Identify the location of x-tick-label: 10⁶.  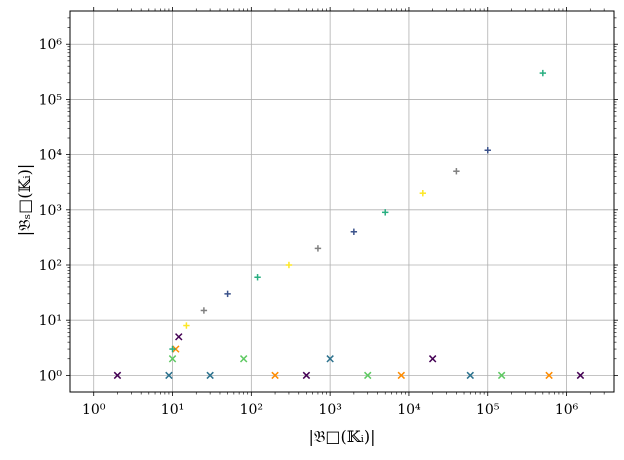
(567, 410).